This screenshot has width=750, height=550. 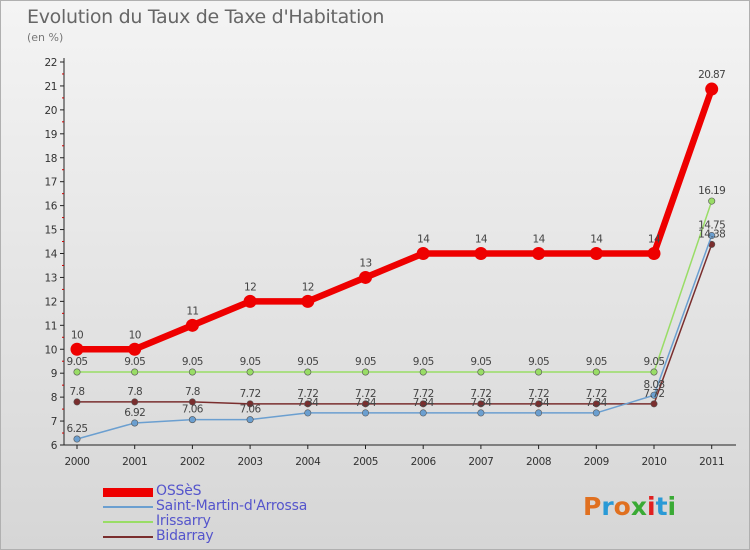 What do you see at coordinates (538, 462) in the screenshot?
I see `x-tick-label: 2008` at bounding box center [538, 462].